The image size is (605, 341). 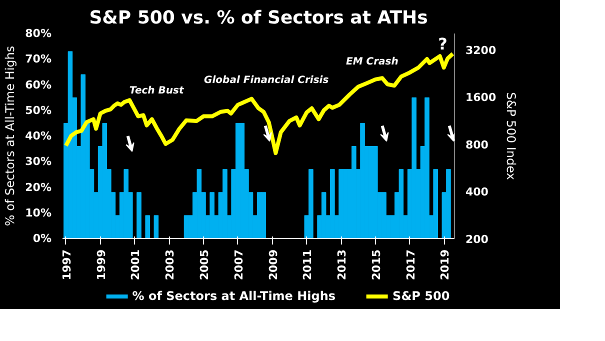 I want to click on annotation: ?, so click(x=443, y=44).